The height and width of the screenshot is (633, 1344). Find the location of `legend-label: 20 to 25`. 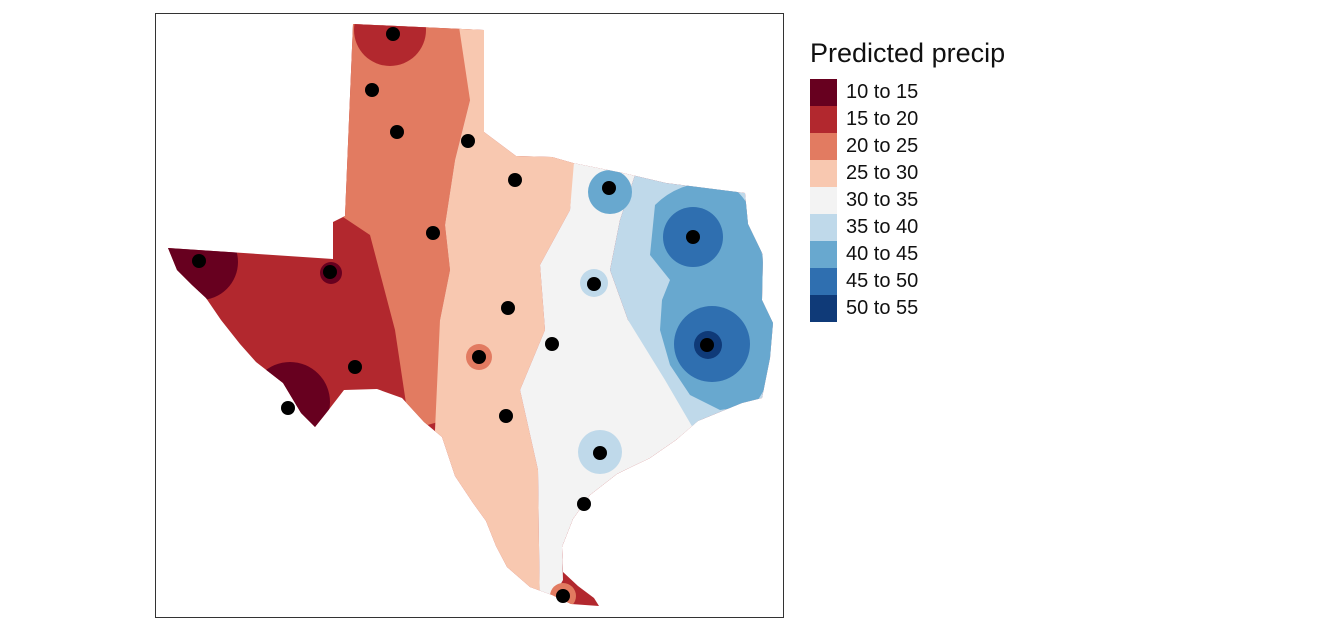

legend-label: 20 to 25 is located at coordinates (882, 146).